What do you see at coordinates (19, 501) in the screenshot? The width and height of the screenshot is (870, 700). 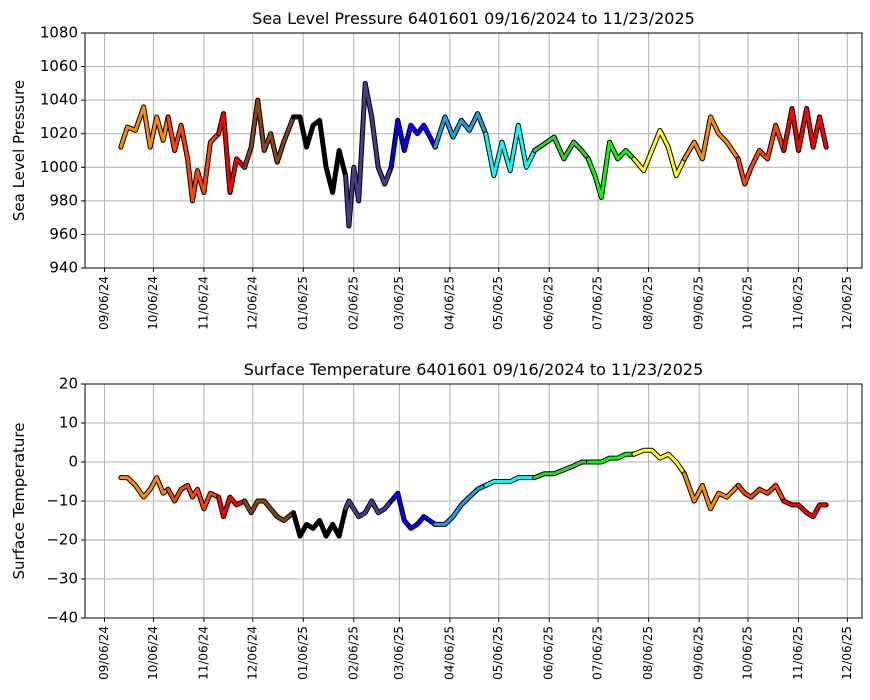 I see `y-axis-label: Surface Temperature` at bounding box center [19, 501].